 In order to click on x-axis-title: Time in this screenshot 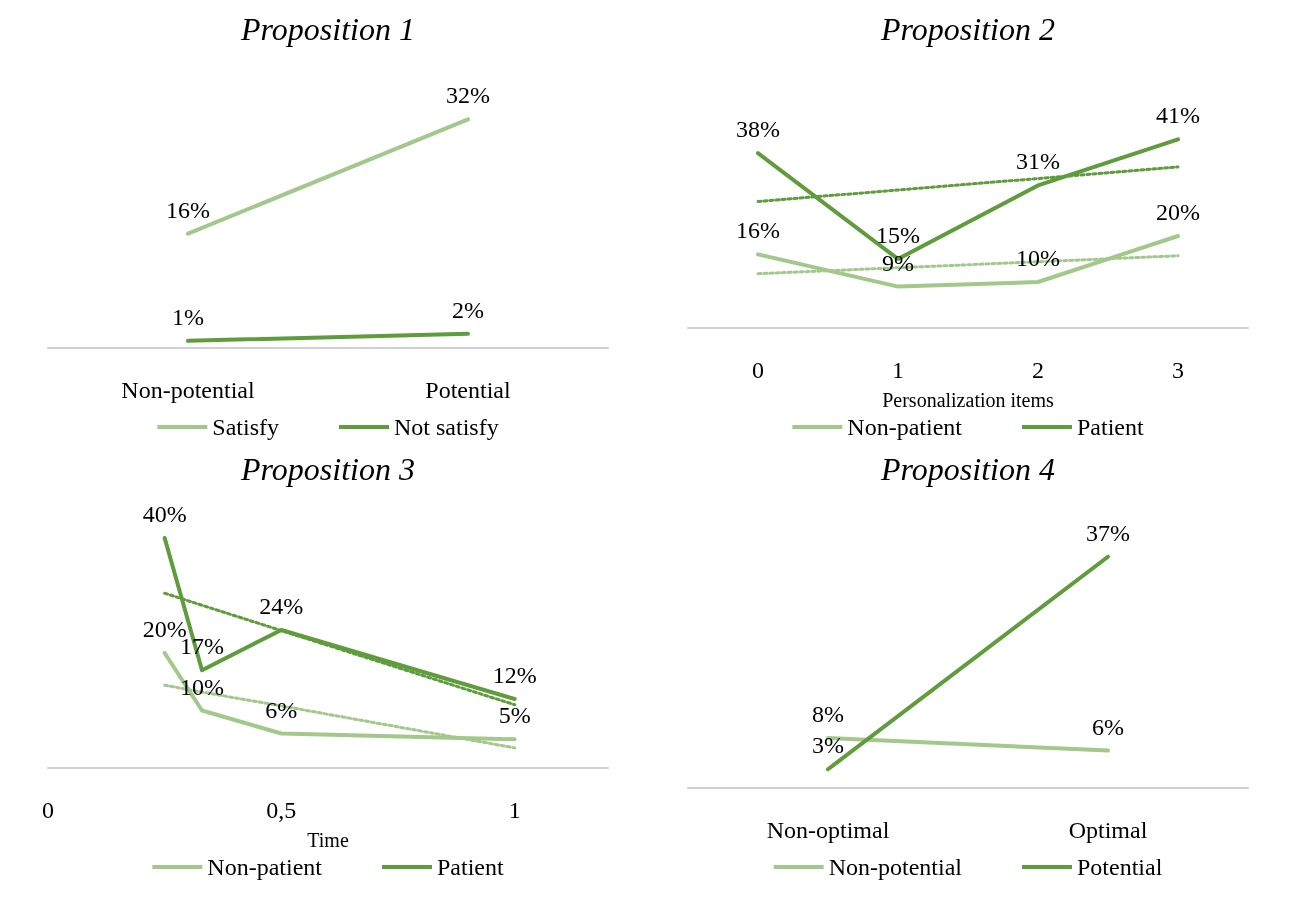, I will do `click(328, 840)`.